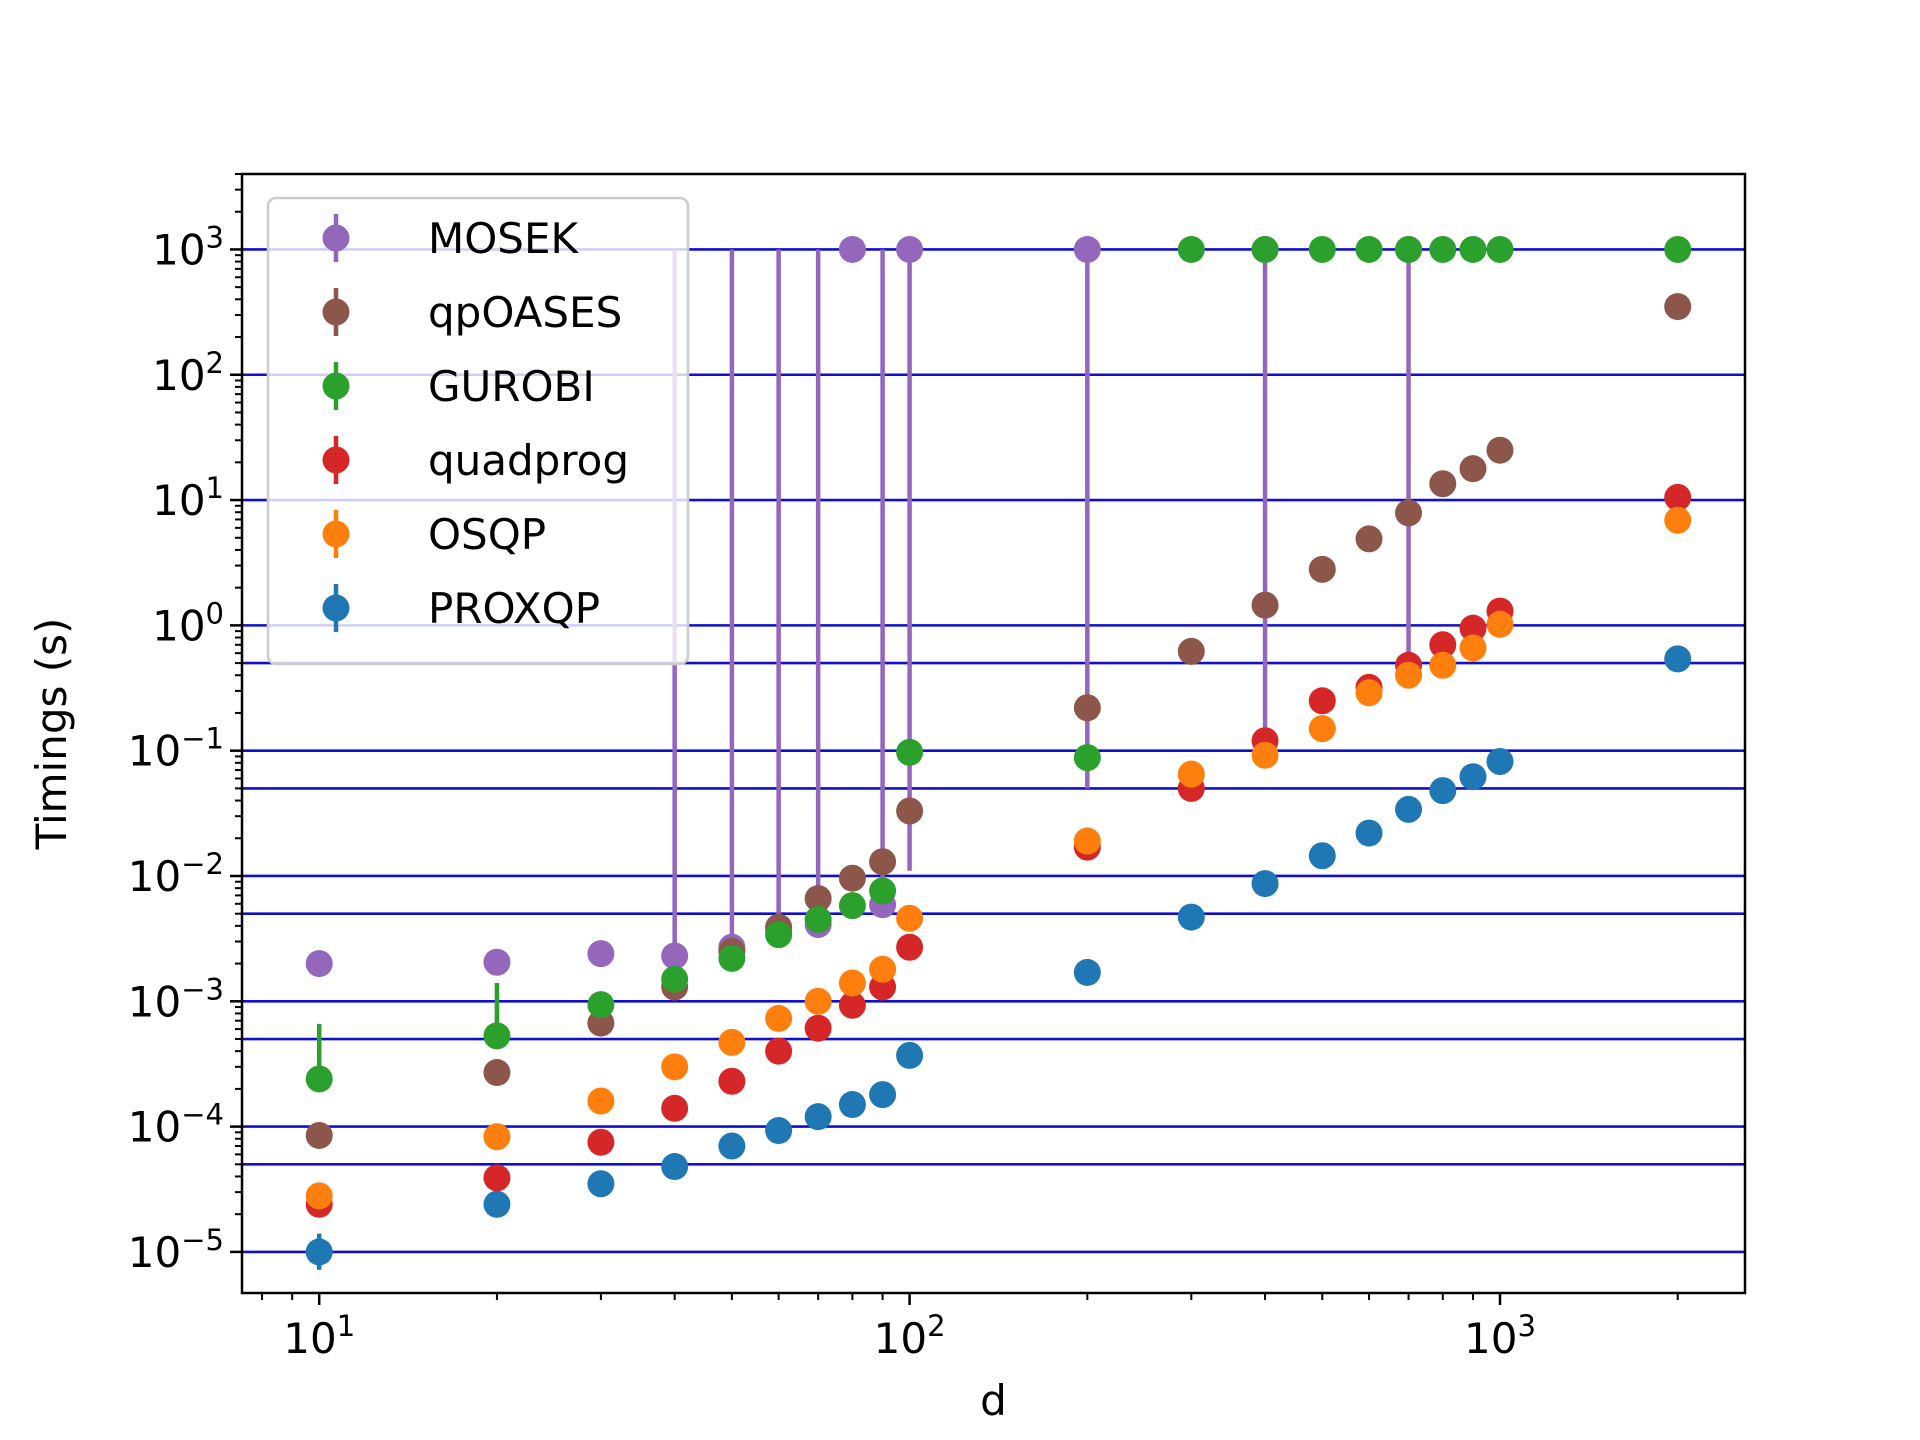 The width and height of the screenshot is (1920, 1440). What do you see at coordinates (319, 1336) in the screenshot?
I see `x-tick-label: 101` at bounding box center [319, 1336].